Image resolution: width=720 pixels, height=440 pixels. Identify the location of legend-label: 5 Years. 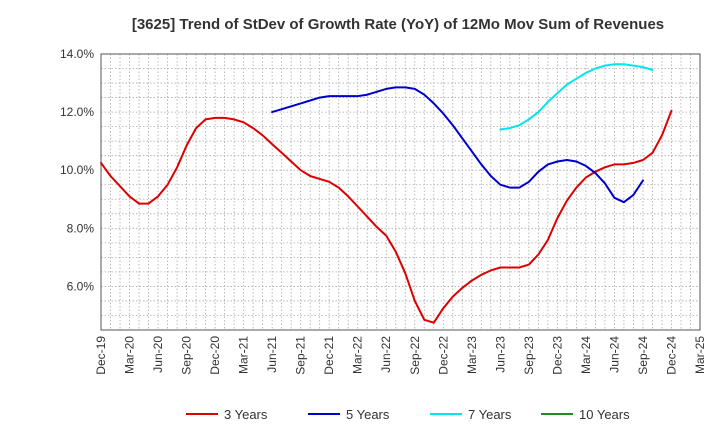
(368, 414).